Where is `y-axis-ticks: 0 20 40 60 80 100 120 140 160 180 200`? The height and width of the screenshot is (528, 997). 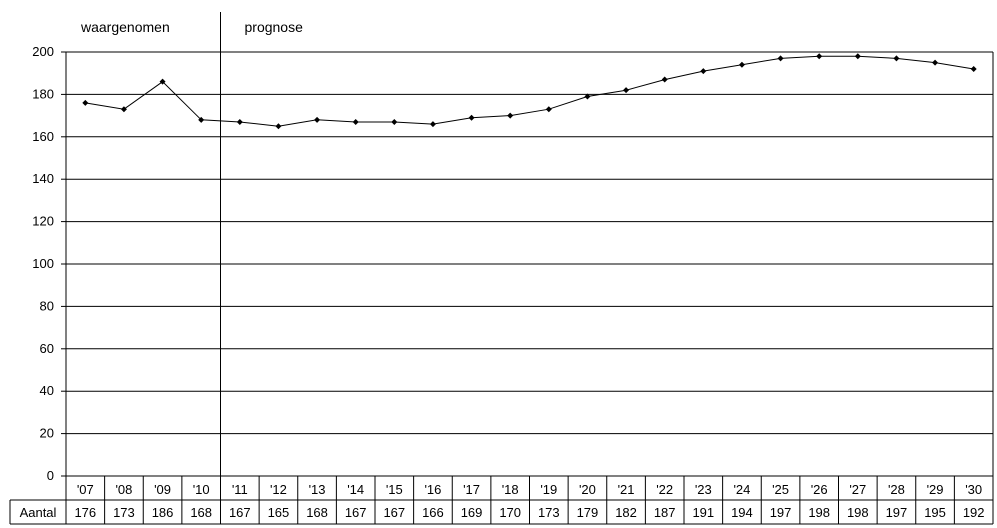
y-axis-ticks: 0 20 40 60 80 100 120 140 160 180 200 is located at coordinates (49, 263).